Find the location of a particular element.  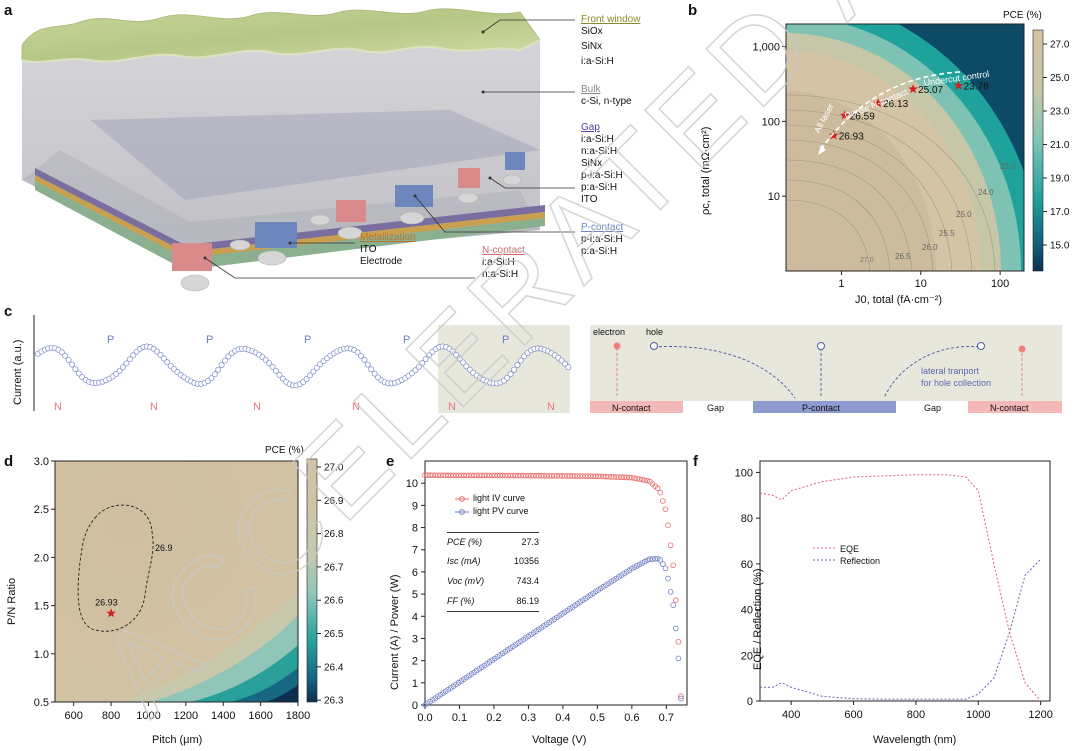

e-xtick-label: 0.4 is located at coordinates (562, 718).